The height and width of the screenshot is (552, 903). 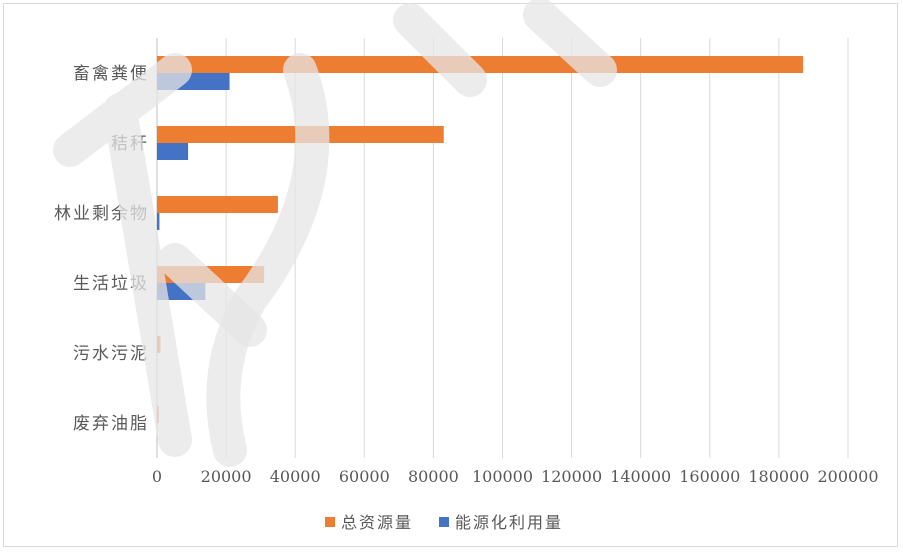 I want to click on x-tick-label: 100000, so click(x=502, y=476).